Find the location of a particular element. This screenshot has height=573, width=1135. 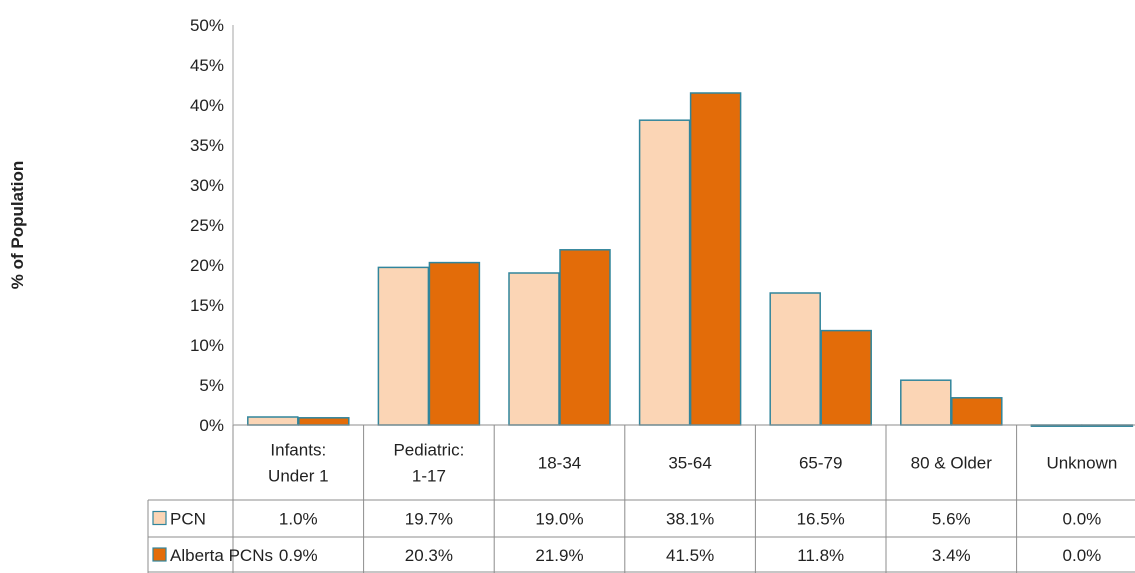

data-label: 16.5% is located at coordinates (821, 519).